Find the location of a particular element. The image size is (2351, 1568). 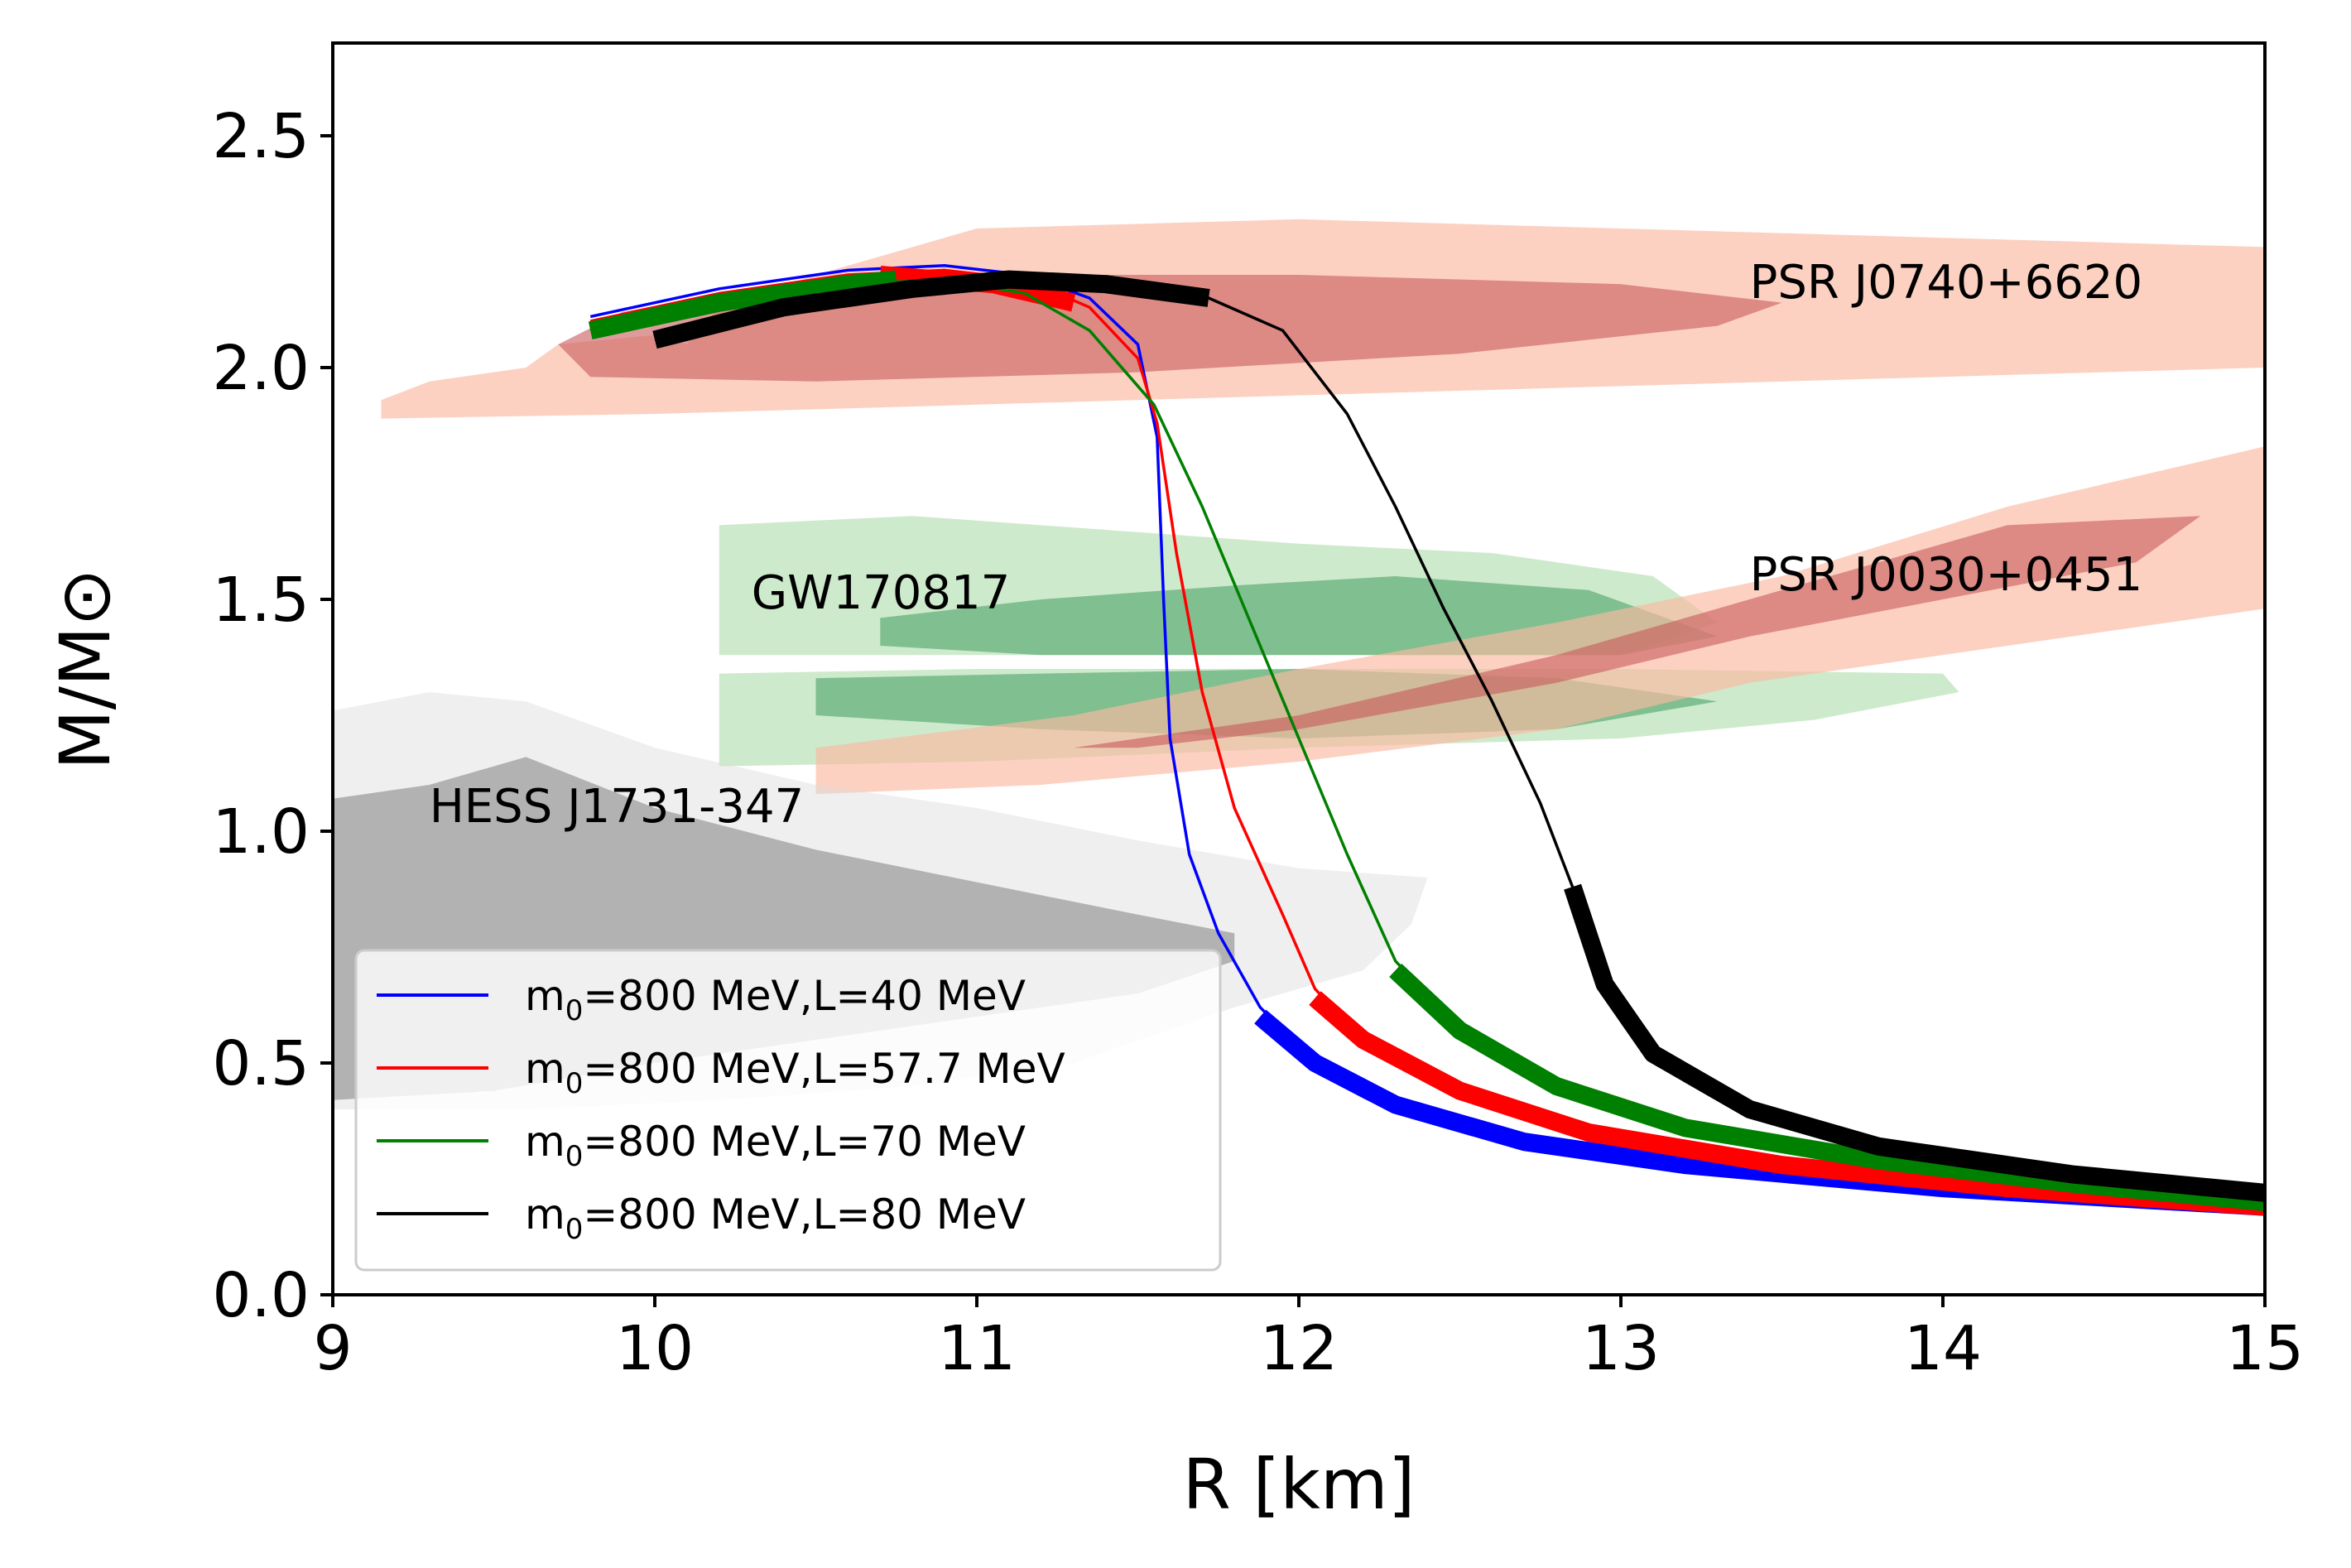

region-label-psr-j0740-6620: PSR J0740+6620 is located at coordinates (1946, 283).